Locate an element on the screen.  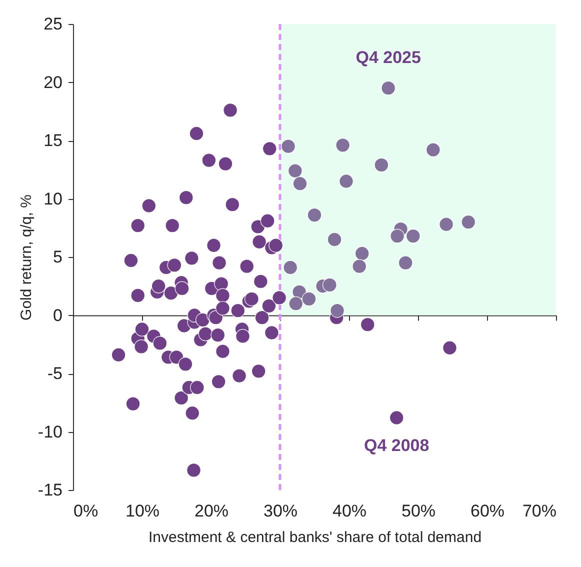
annotation: Q4 2008 is located at coordinates (397, 445).